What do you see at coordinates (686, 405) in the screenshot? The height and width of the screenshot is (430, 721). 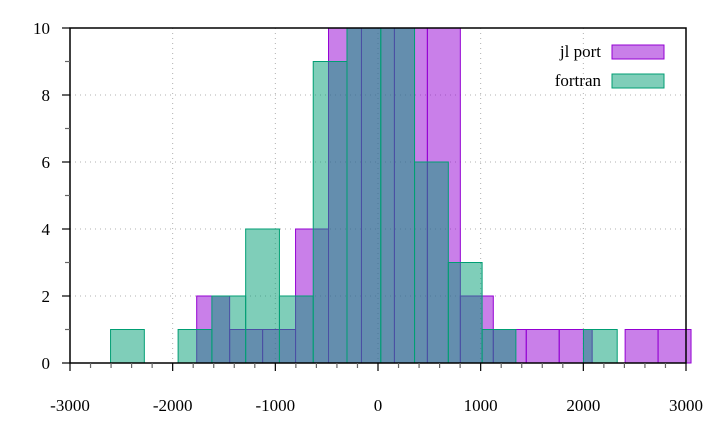 I see `x-tick-label: 3000` at bounding box center [686, 405].